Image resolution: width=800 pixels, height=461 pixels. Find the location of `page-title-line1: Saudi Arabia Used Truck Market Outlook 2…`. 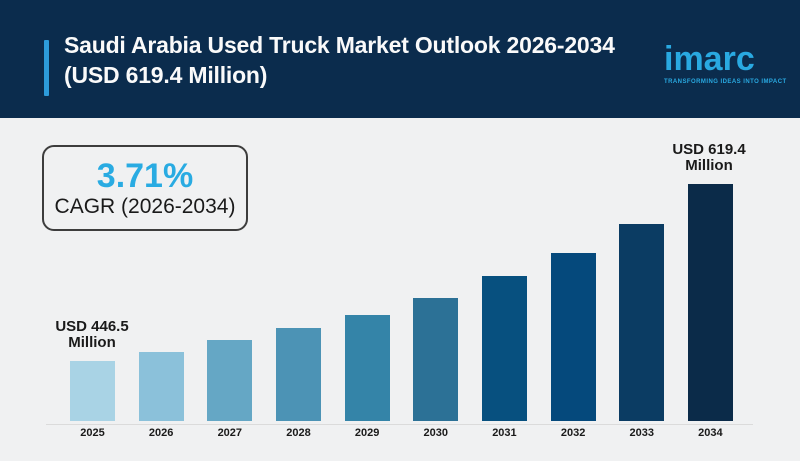

page-title-line1: Saudi Arabia Used Truck Market Outlook 2… is located at coordinates (339, 45).